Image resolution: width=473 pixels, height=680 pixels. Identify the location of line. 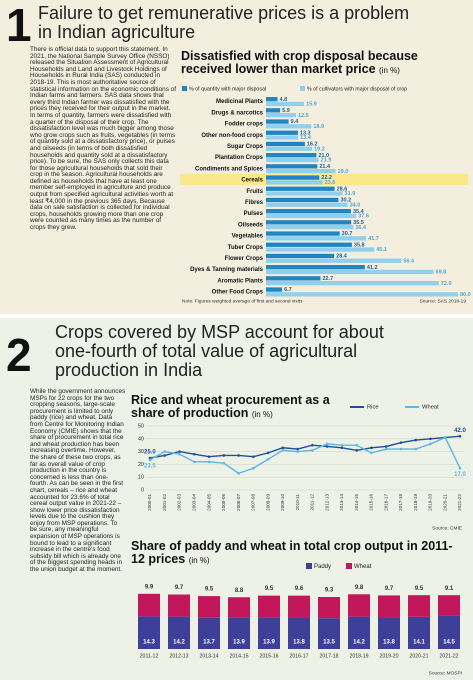
(305, 447).